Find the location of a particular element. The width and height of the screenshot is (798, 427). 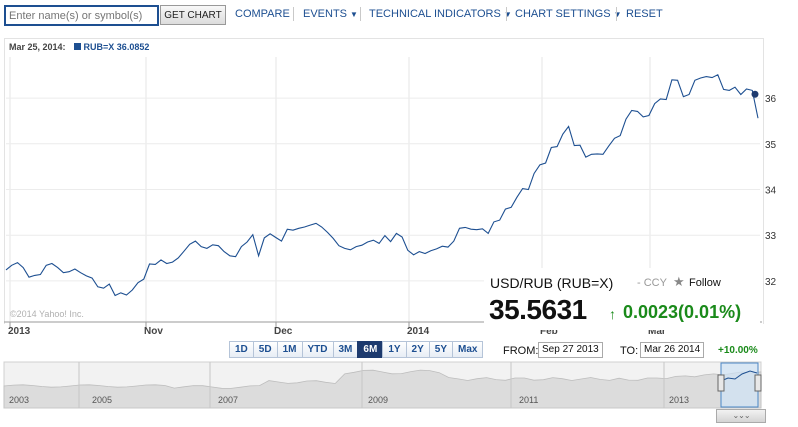

to-label: TO: is located at coordinates (629, 351).